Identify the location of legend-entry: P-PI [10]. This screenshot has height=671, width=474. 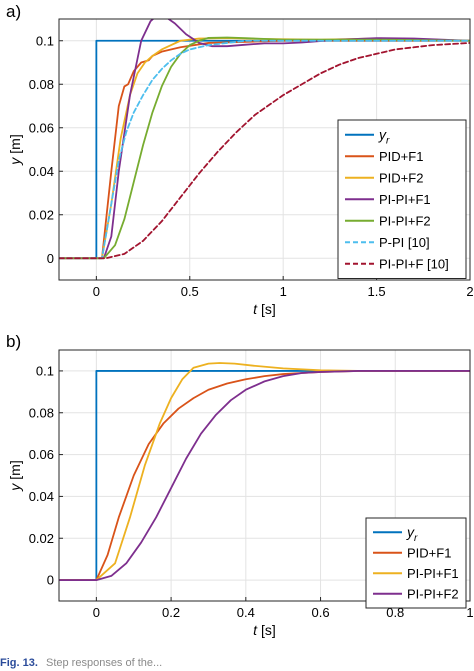
(404, 242).